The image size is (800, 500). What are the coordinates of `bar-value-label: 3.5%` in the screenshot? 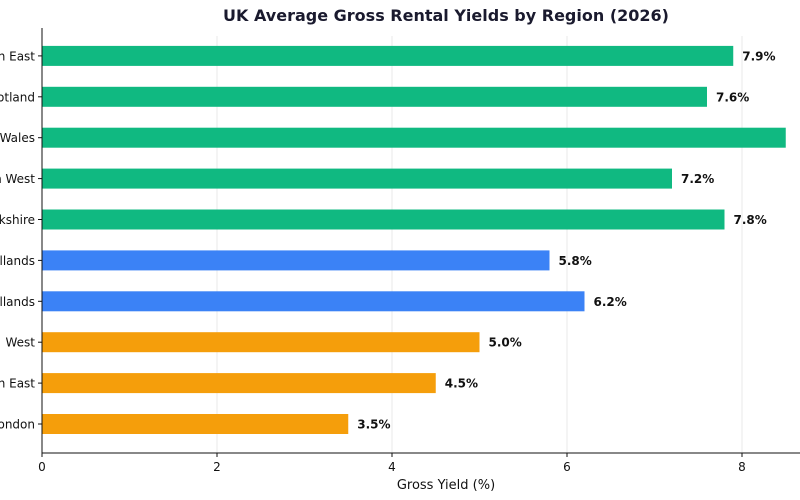 It's located at (373, 425).